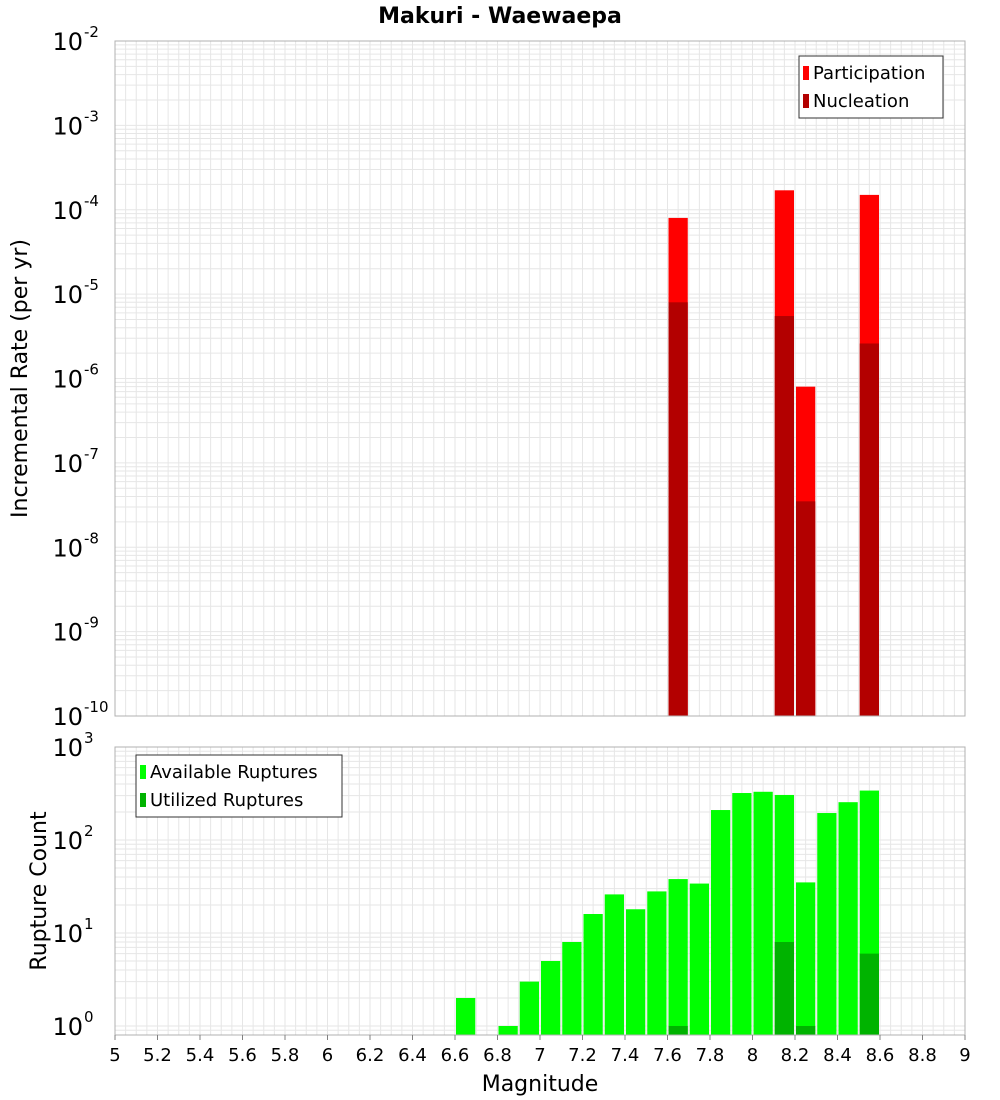 The width and height of the screenshot is (1000, 1100). Describe the element at coordinates (582, 1055) in the screenshot. I see `x-tick-label: 7.2` at that location.